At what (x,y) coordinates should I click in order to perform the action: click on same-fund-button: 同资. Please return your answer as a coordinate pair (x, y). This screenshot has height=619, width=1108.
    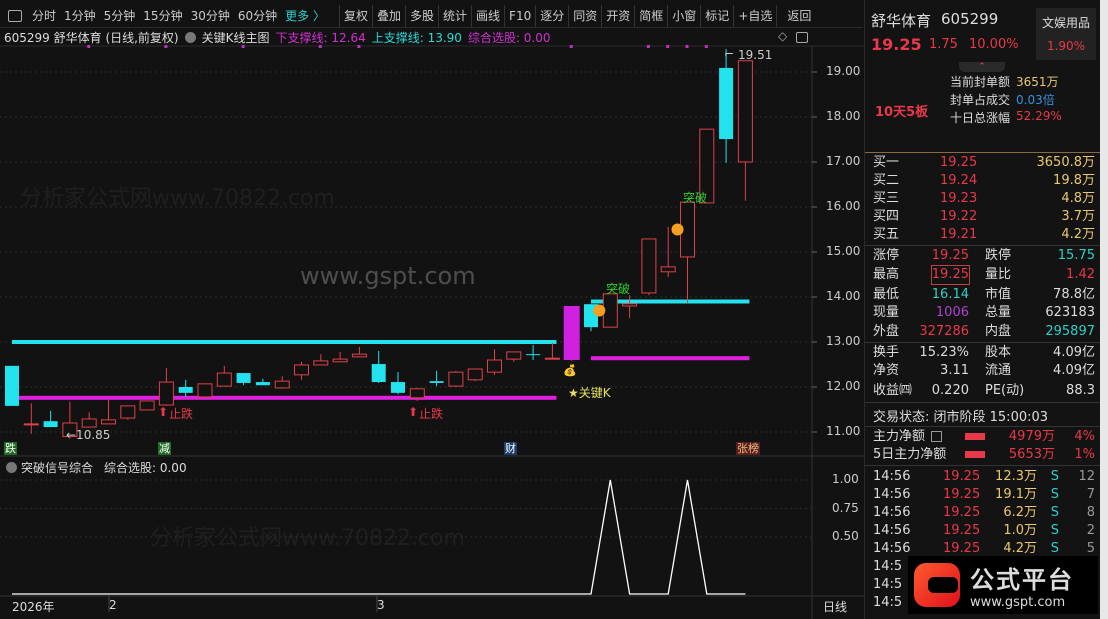
    Looking at the image, I should click on (584, 15).